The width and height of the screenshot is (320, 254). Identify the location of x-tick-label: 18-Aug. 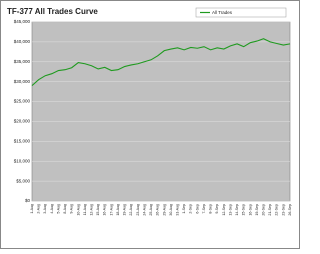
(118, 210).